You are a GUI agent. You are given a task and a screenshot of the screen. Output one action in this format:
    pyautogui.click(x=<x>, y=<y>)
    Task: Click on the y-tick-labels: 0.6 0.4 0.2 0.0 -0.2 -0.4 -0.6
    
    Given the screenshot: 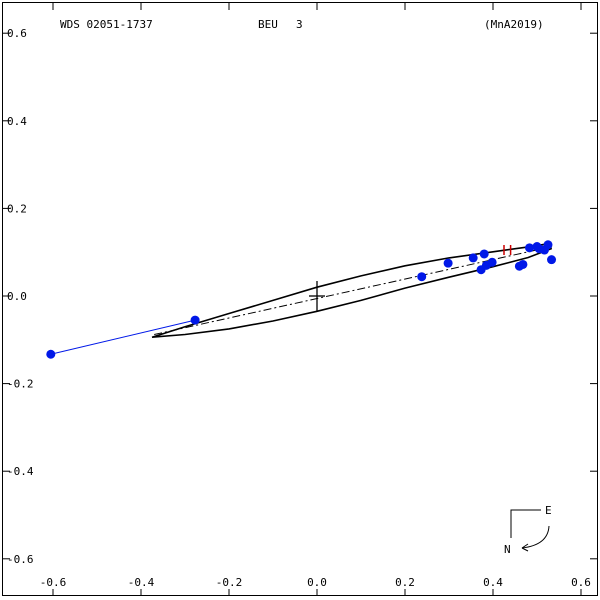 What is the action you would take?
    pyautogui.click(x=20, y=296)
    